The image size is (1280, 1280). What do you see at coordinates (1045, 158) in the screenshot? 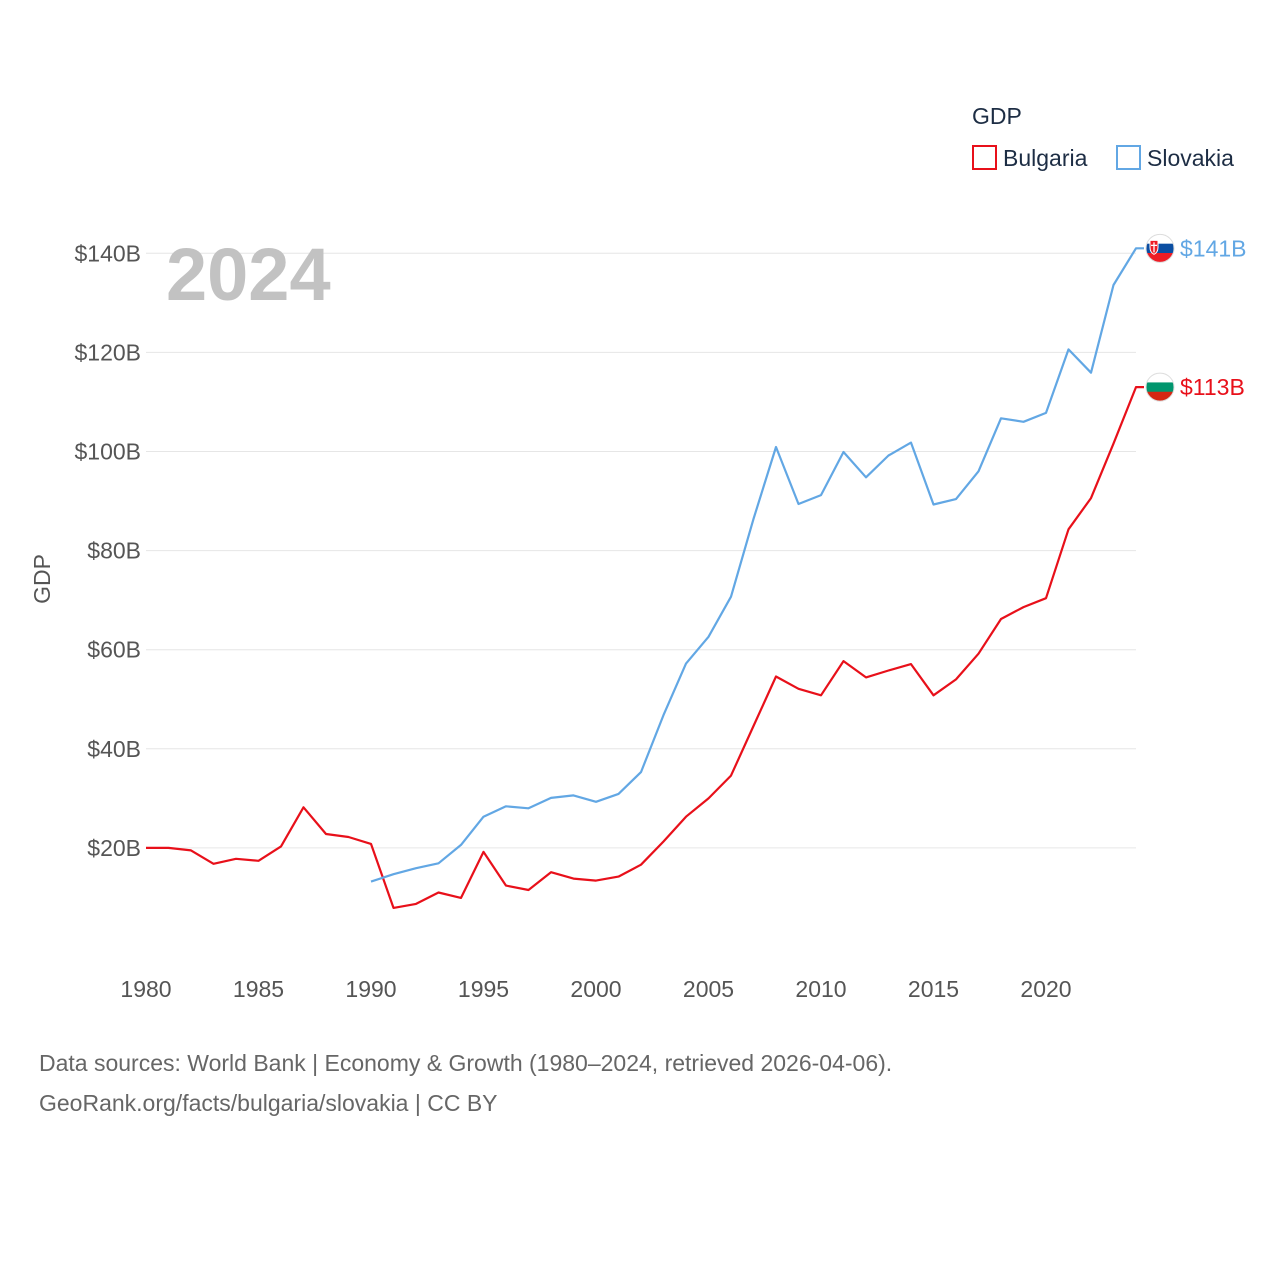
I see `legend-label-bulgaria: Bulgaria` at bounding box center [1045, 158].